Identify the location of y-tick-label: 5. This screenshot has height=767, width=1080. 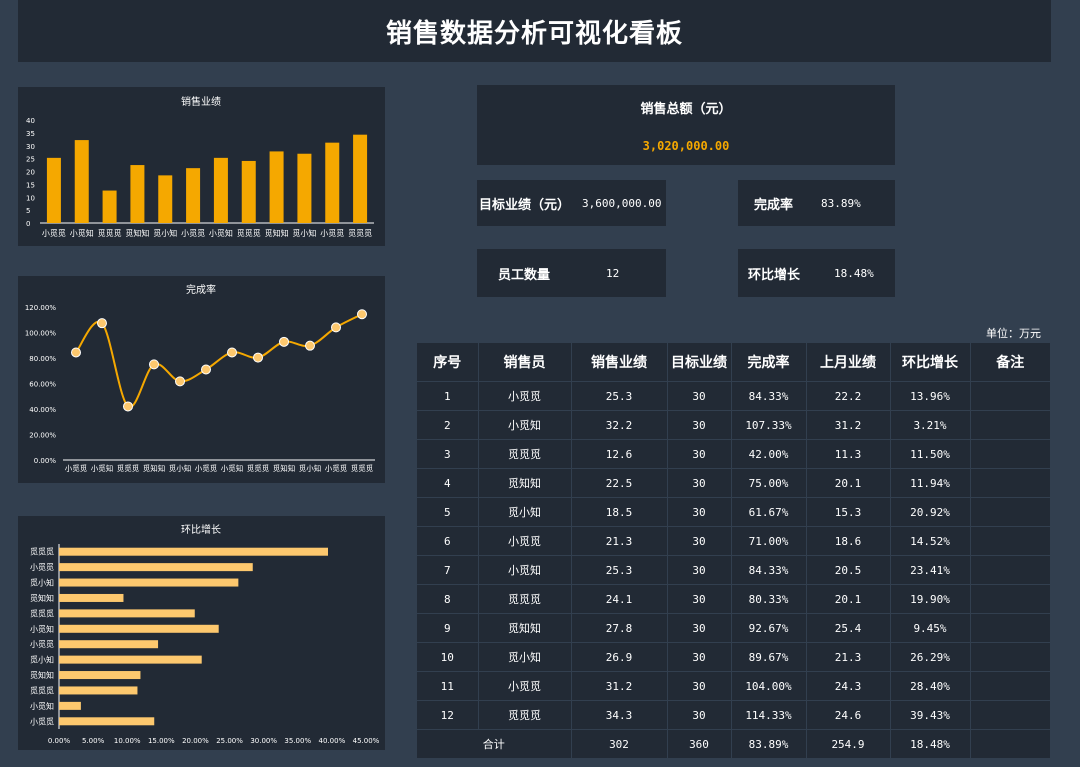
(28, 211).